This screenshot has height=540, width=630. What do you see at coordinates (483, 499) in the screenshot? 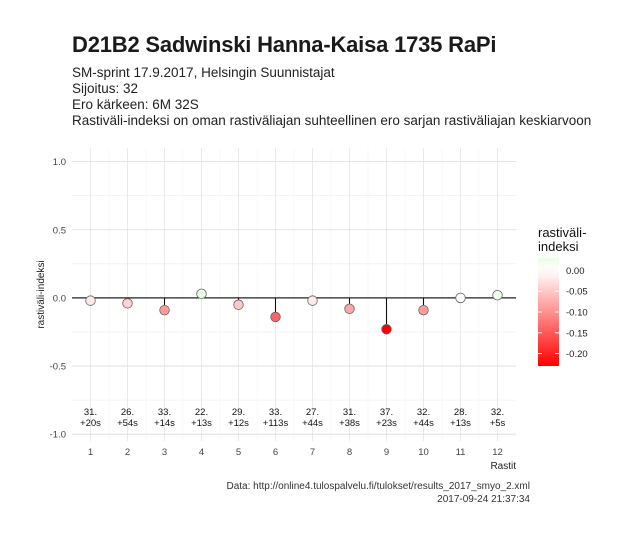
I see `timestamp: 2017-09-24 21:37:34` at bounding box center [483, 499].